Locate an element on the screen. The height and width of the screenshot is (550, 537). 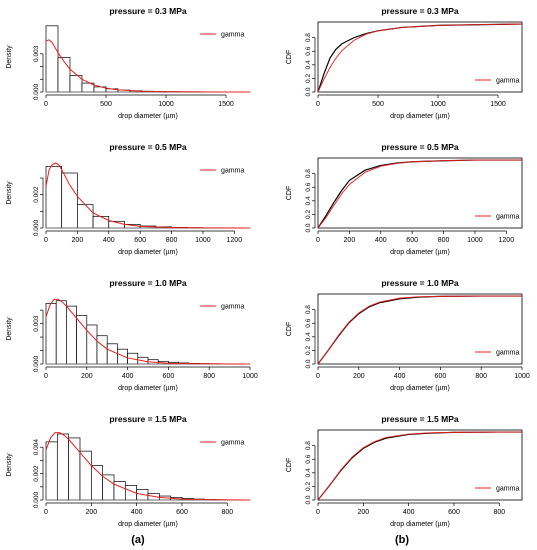
caption-right: (b) is located at coordinates (402, 540).